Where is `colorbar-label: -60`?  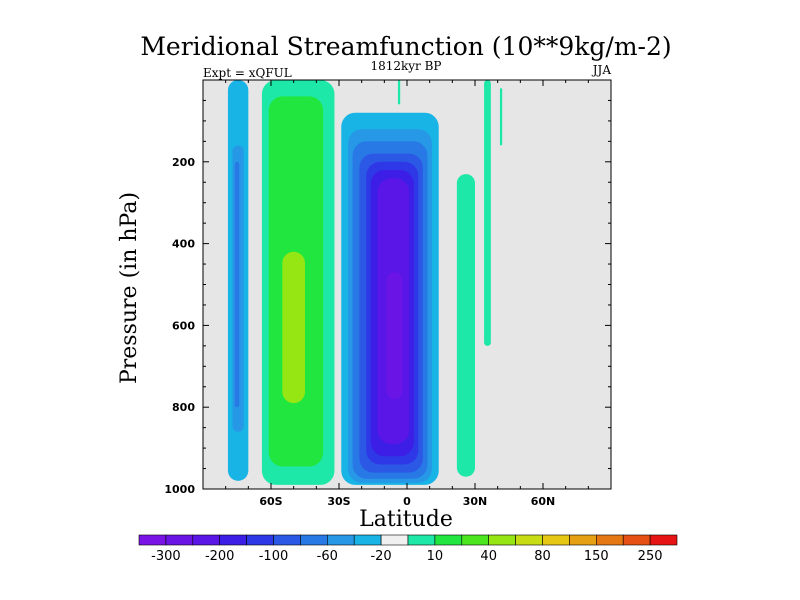
colorbar-label: -60 is located at coordinates (327, 556).